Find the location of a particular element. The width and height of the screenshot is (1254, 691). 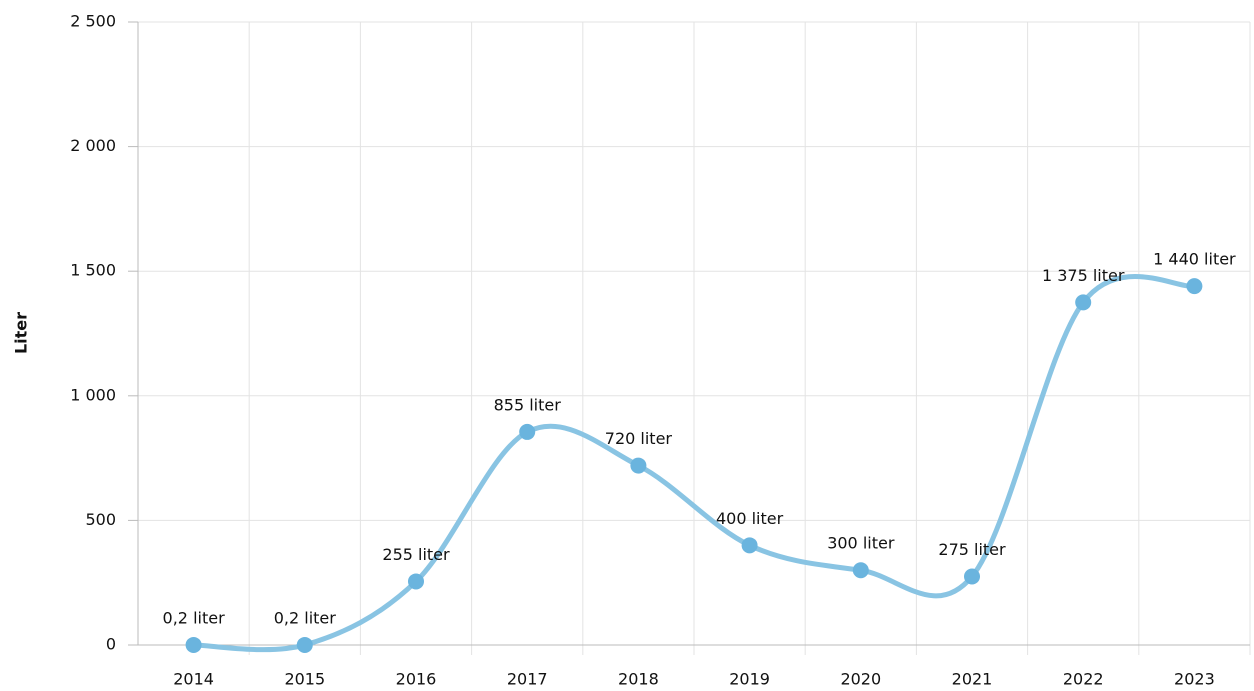

x-tick-label: 2018 is located at coordinates (638, 679).